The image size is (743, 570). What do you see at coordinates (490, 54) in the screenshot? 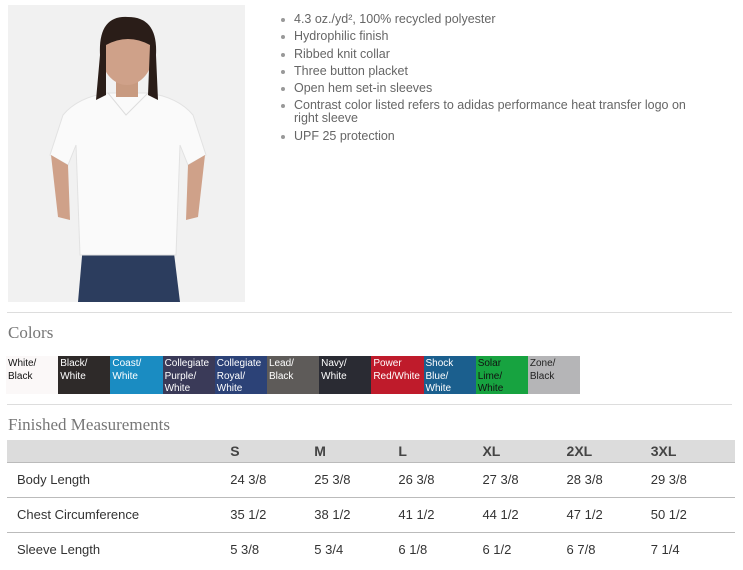
I see `feature-item: Ribbed knit collar` at bounding box center [490, 54].